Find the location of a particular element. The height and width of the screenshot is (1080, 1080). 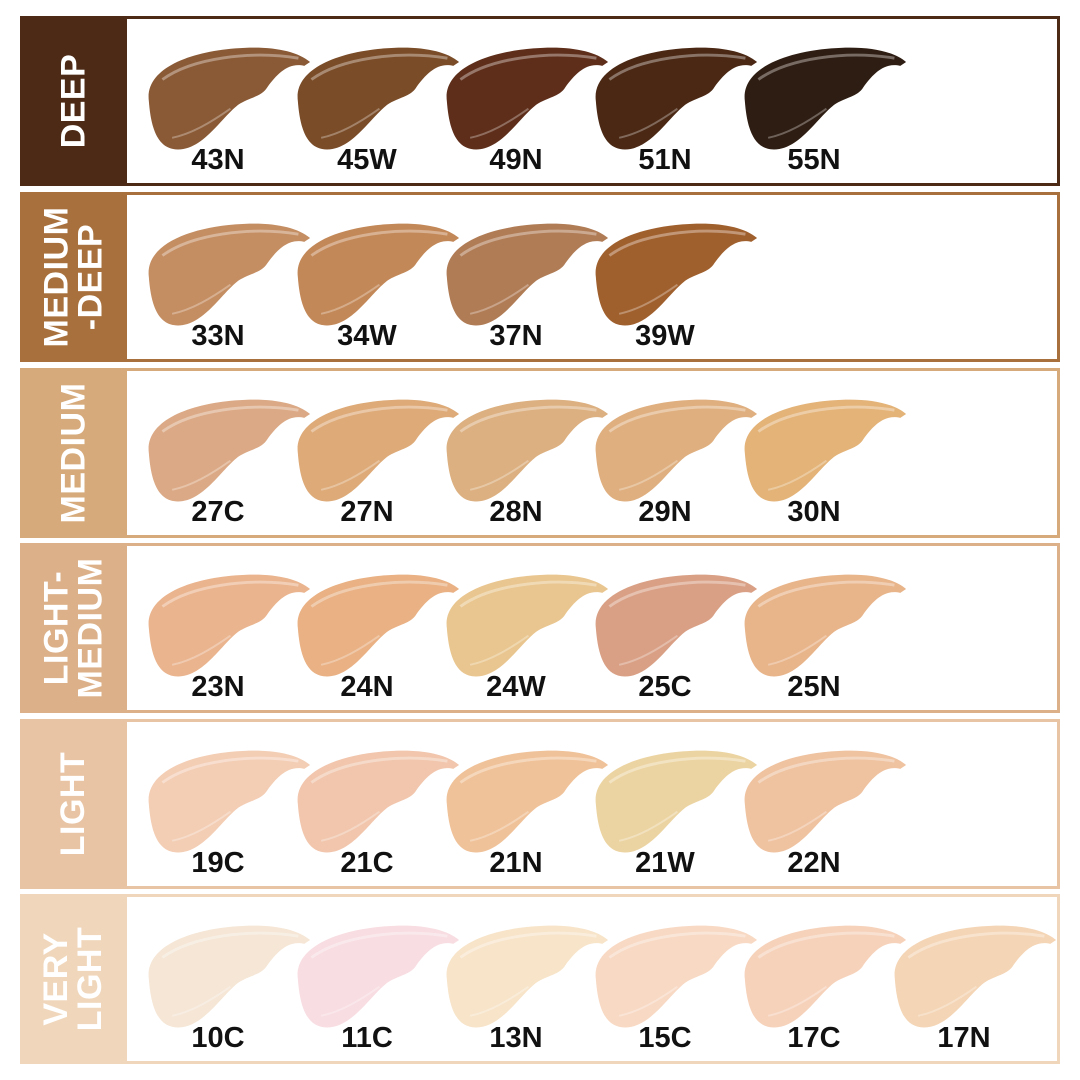

shade-swatch: 27N is located at coordinates (377, 466).